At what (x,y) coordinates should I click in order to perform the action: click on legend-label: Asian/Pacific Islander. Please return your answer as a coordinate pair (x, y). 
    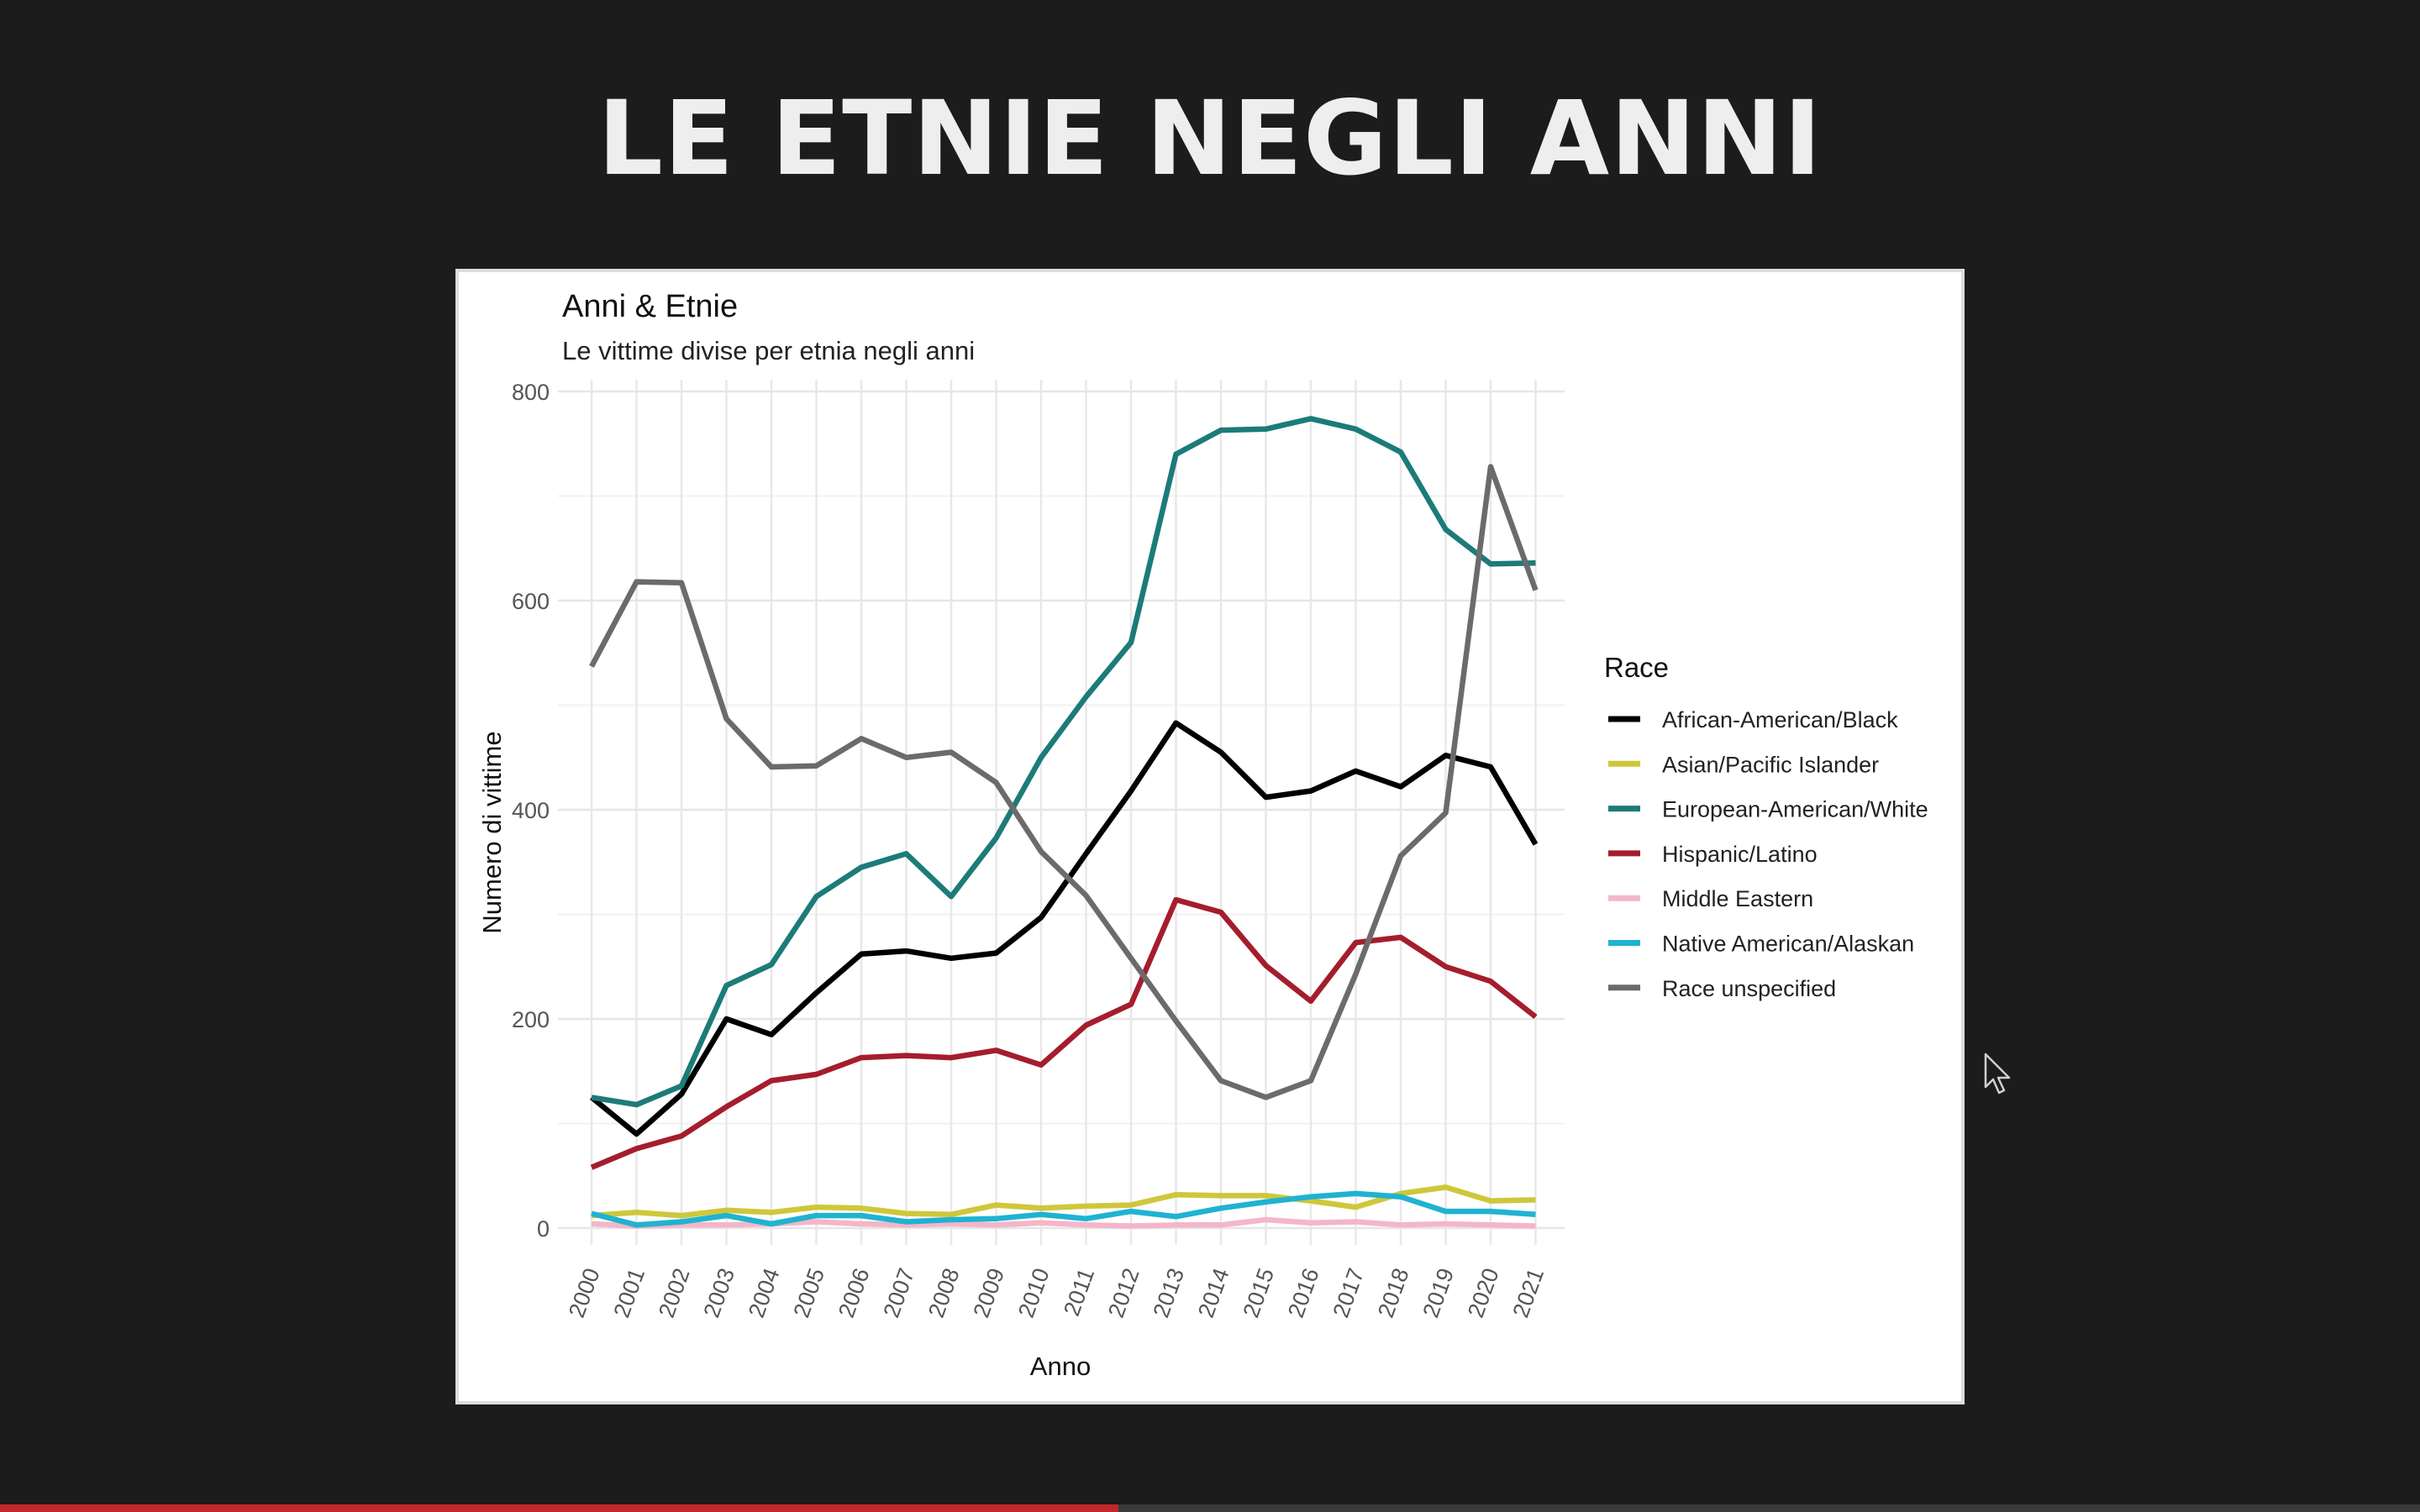
    Looking at the image, I should click on (1770, 764).